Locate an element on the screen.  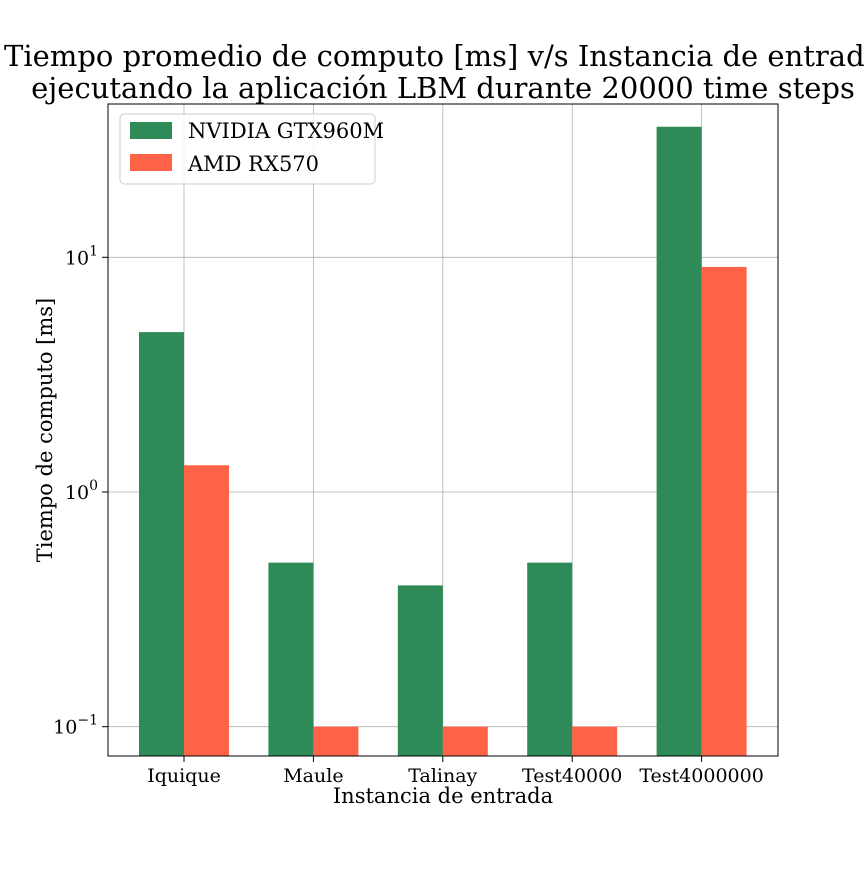
bar-nvidia-maule is located at coordinates (291, 659).